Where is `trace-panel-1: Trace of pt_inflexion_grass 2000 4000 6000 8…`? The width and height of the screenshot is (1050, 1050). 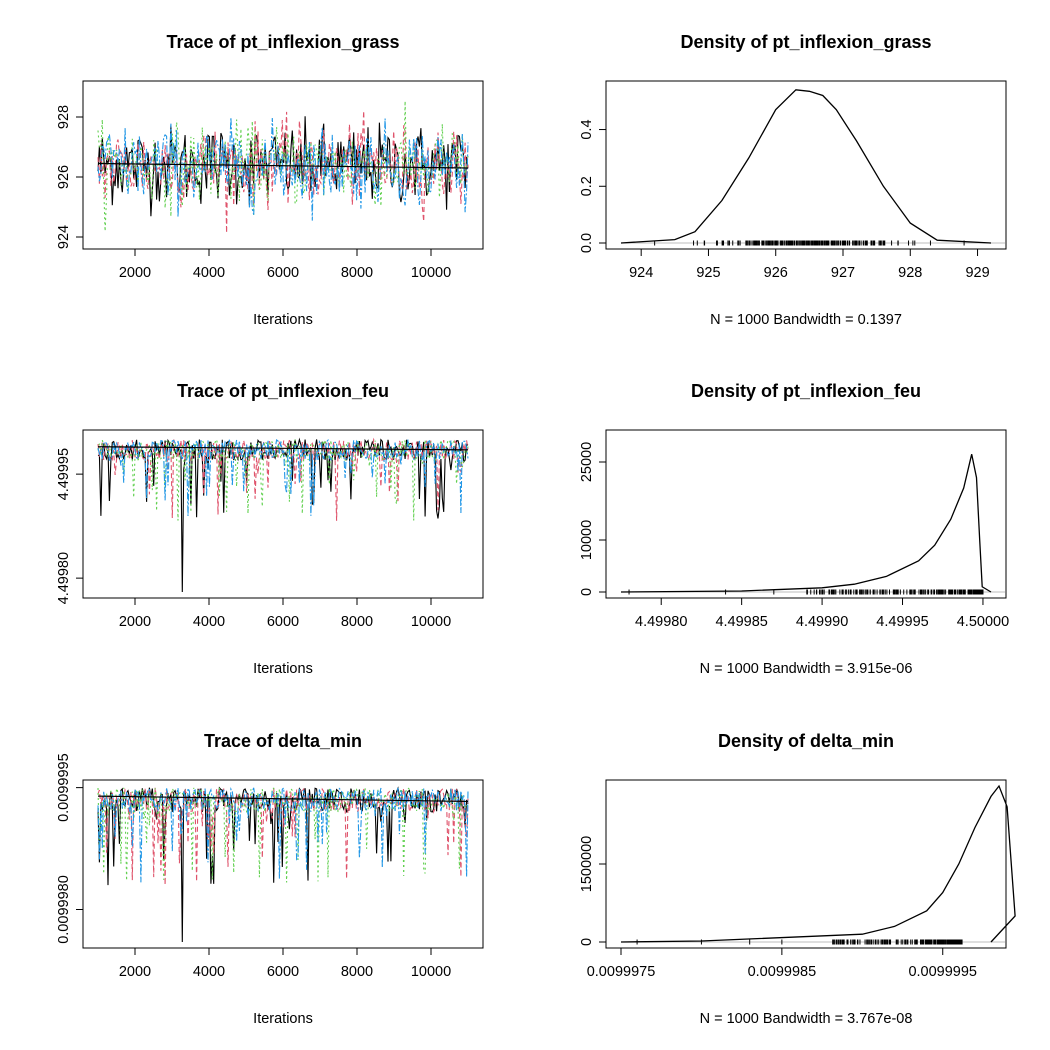
trace-panel-1: Trace of pt_inflexion_grass 2000 4000 6000 8… is located at coordinates (270, 180).